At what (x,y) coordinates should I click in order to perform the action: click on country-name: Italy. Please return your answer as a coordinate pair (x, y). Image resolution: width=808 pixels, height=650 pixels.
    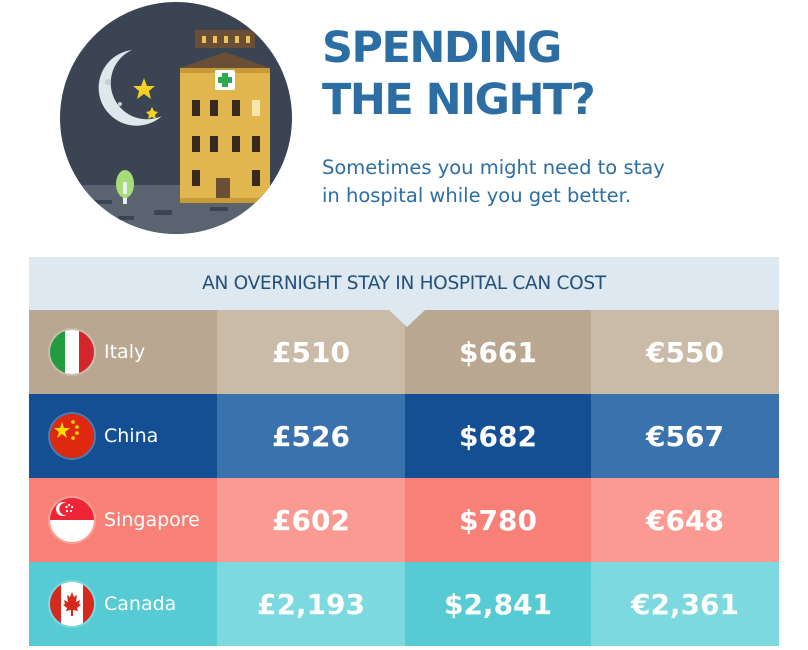
    Looking at the image, I should click on (125, 352).